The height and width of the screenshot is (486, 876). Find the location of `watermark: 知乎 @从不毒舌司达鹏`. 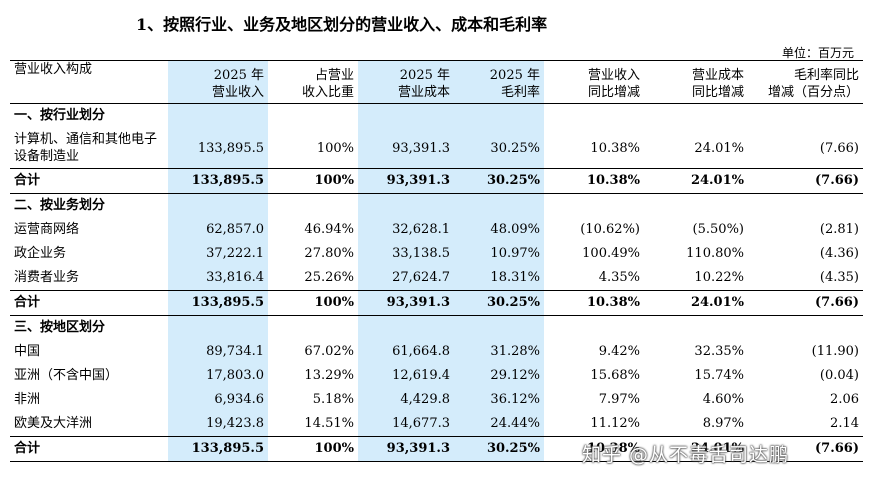

watermark: 知乎 @从不毒舌司达鹏 is located at coordinates (686, 455).